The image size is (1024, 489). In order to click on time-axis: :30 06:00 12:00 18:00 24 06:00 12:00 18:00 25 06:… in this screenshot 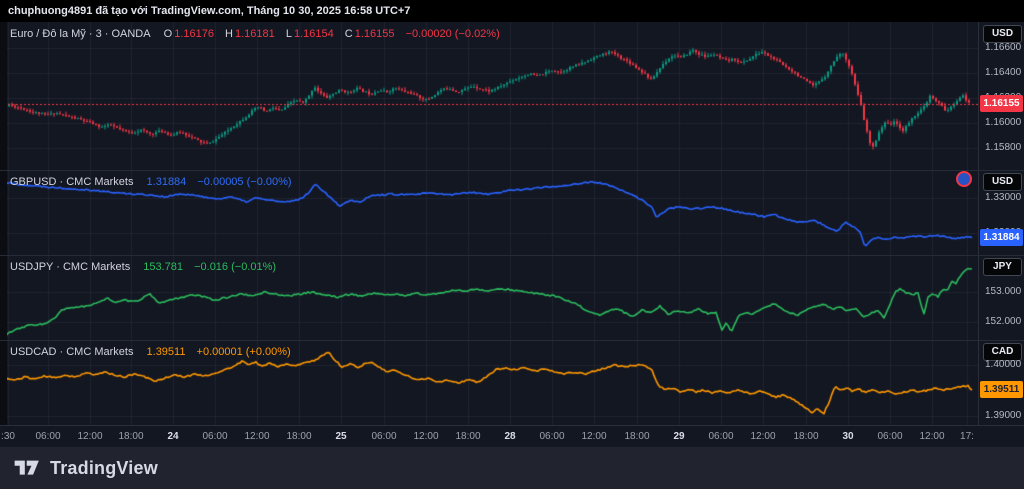, I will do `click(512, 436)`.